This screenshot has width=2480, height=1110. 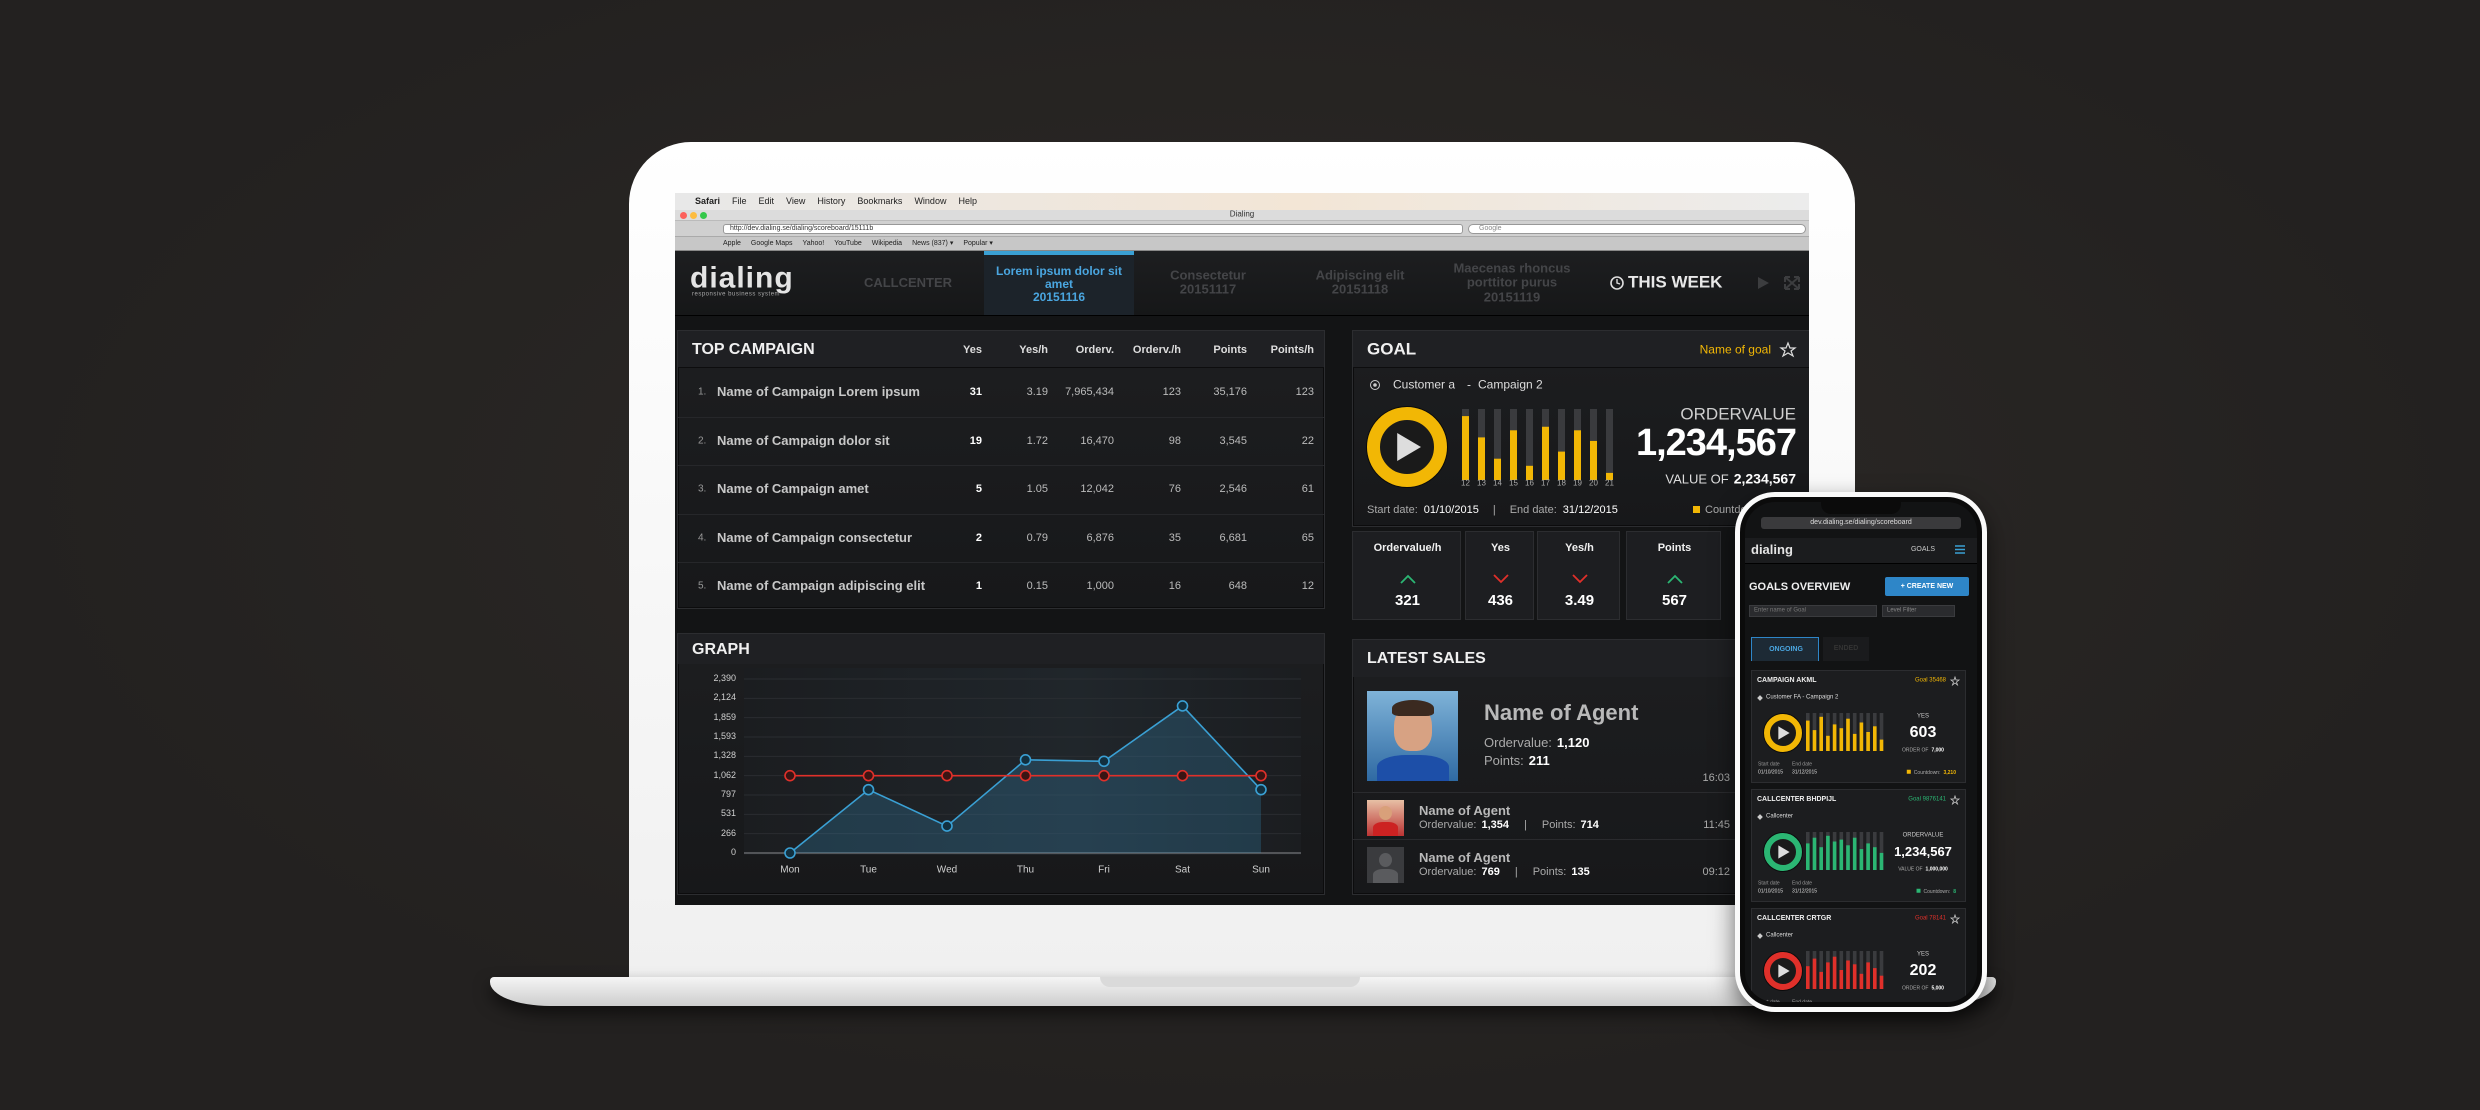 What do you see at coordinates (1104, 870) in the screenshot?
I see `x-tick-label: Fri` at bounding box center [1104, 870].